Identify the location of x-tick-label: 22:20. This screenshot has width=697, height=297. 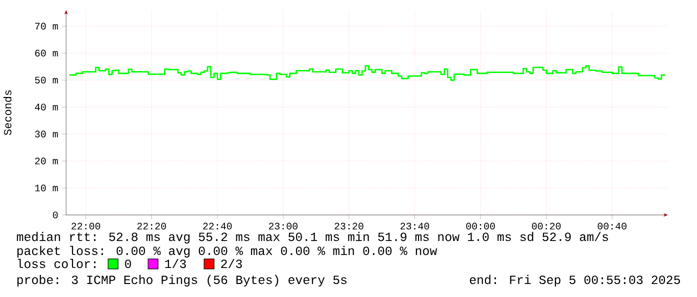
(151, 226).